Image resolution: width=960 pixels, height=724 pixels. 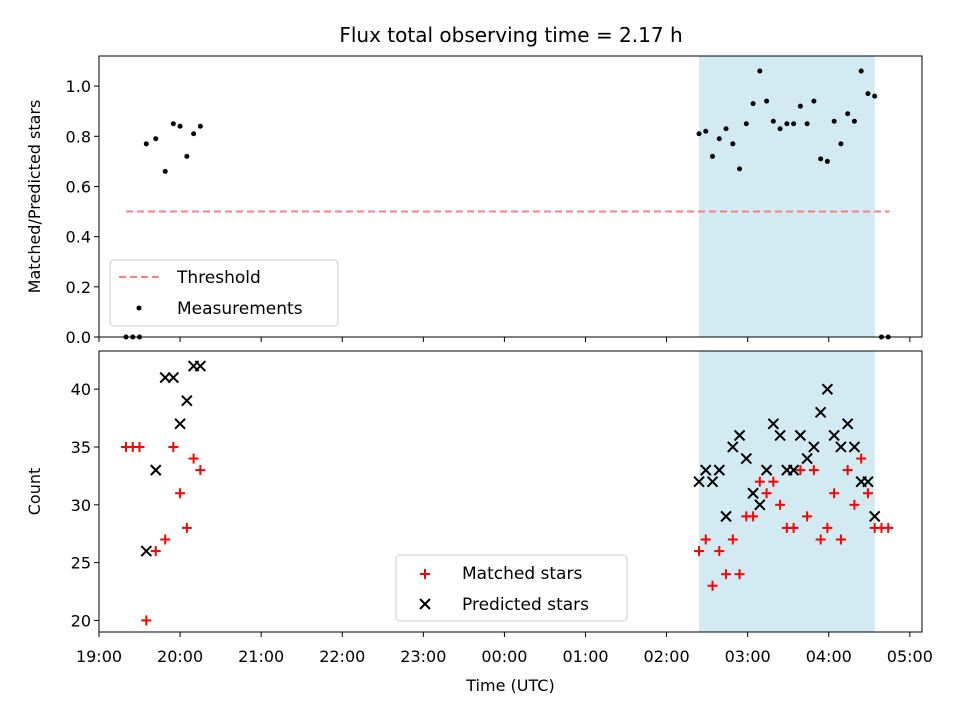 What do you see at coordinates (78, 287) in the screenshot?
I see `y-tick-label: 0.2` at bounding box center [78, 287].